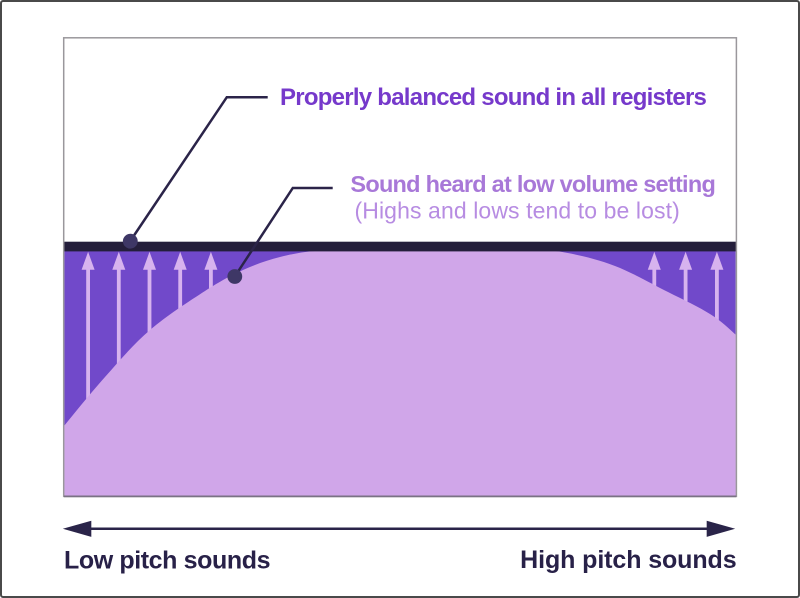  Describe the element at coordinates (517, 210) in the screenshot. I see `svg-text:(Highs and lows tend to be los: (Highs and lows tend to be lost)` at that location.